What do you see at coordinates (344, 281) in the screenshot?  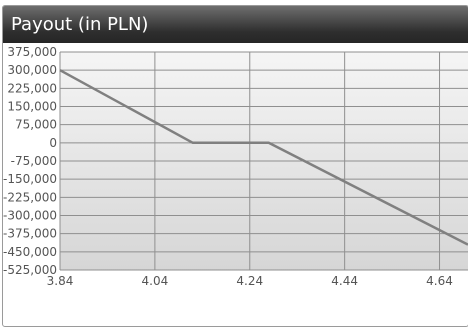 I see `x-tick-label: 4.44` at bounding box center [344, 281].